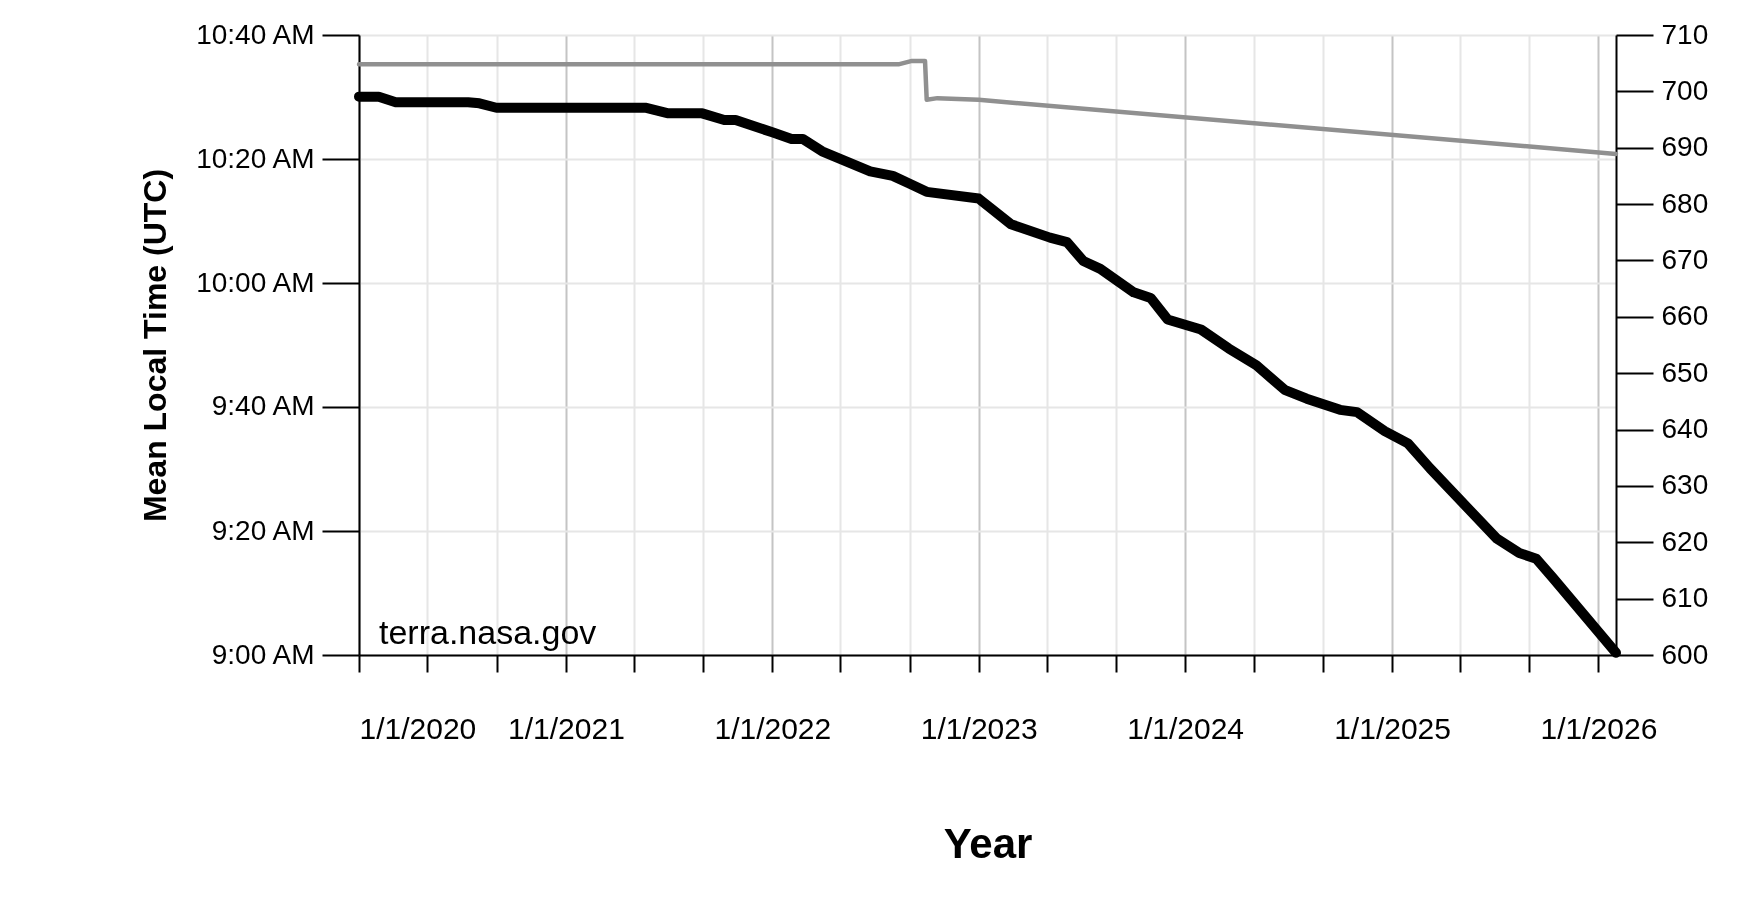 This screenshot has height=920, width=1749. I want to click on x-axis-title: Year, so click(988, 843).